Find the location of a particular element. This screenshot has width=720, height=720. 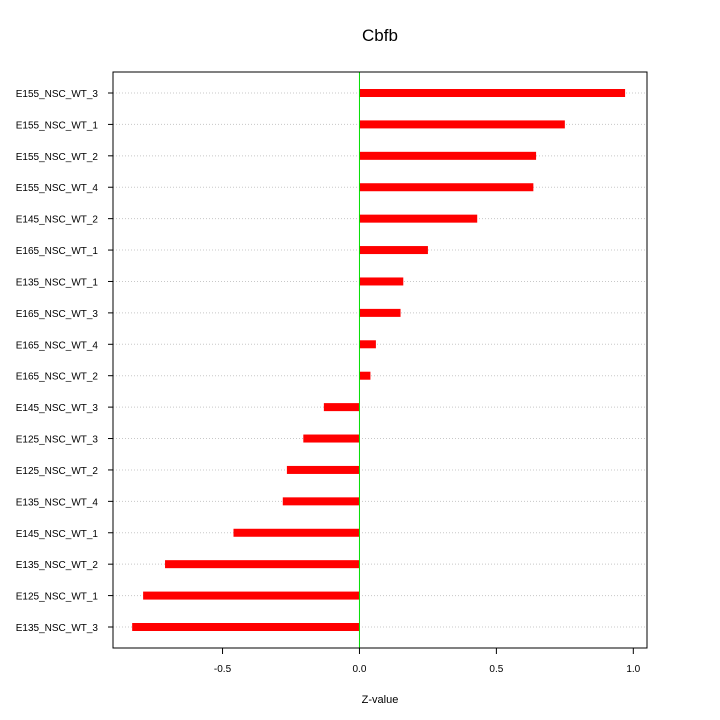

category-label: E165_NSC_WT_4 is located at coordinates (57, 345).